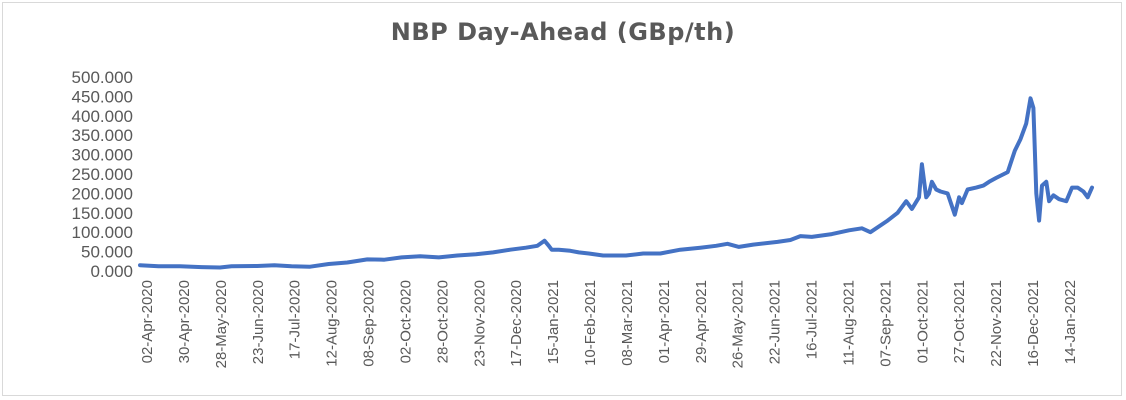 This screenshot has height=400, width=1126. What do you see at coordinates (812, 319) in the screenshot?
I see `x-tick-label: 16-Jul-2021` at bounding box center [812, 319].